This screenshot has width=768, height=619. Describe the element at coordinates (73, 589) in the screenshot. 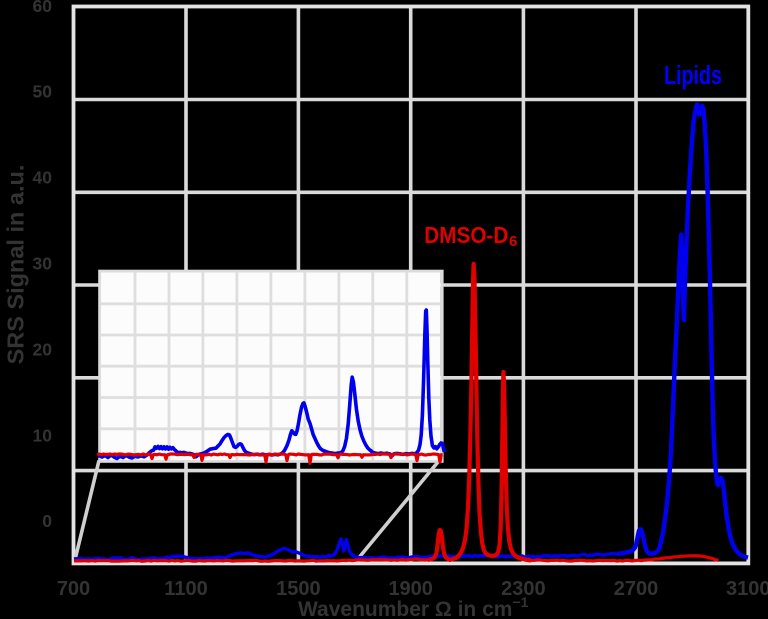

I see `svg-text: 700` at that location.